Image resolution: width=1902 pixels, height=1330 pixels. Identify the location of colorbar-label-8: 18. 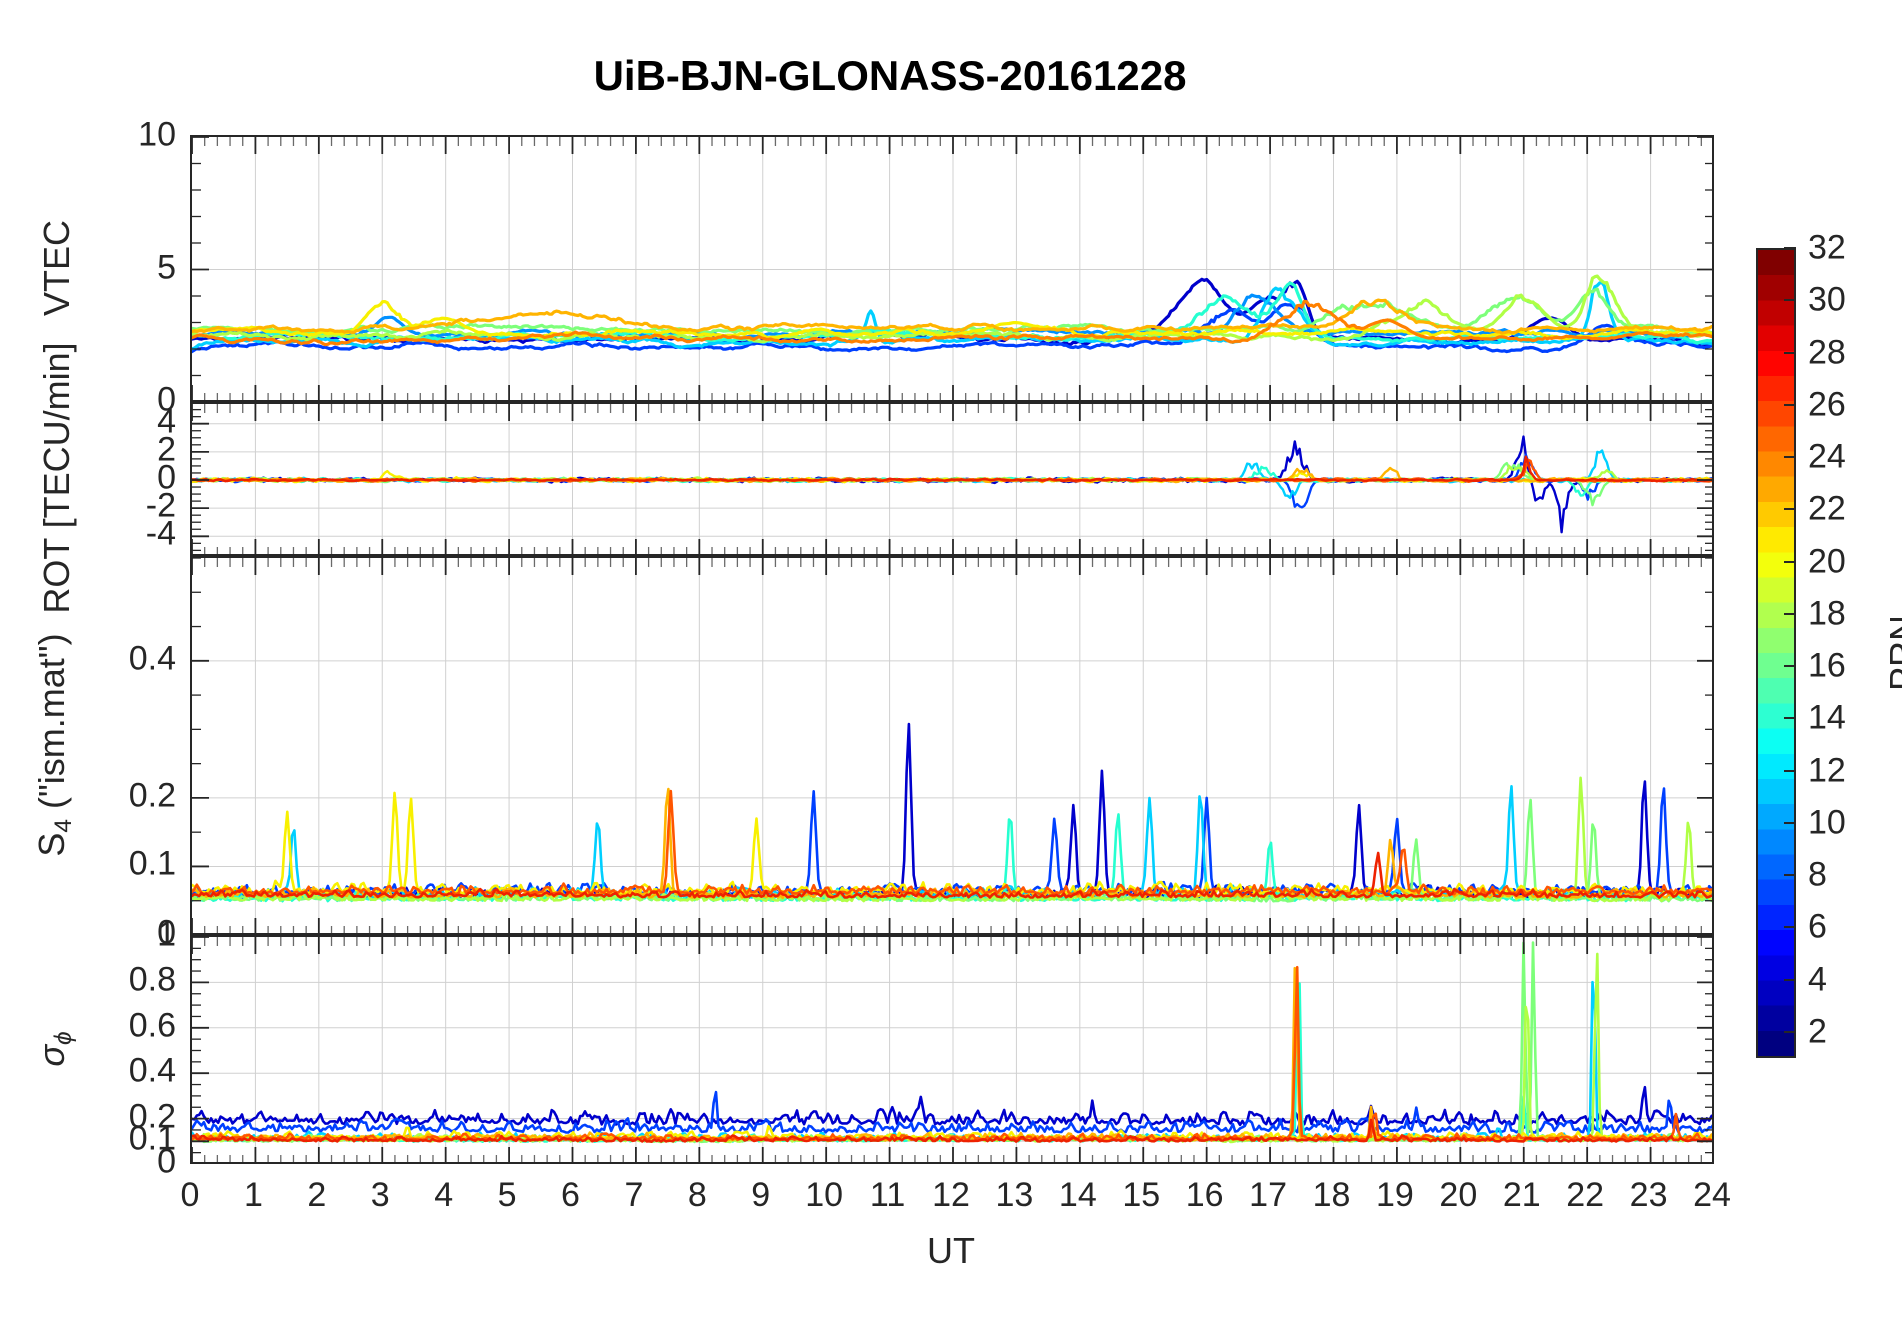
(1827, 613).